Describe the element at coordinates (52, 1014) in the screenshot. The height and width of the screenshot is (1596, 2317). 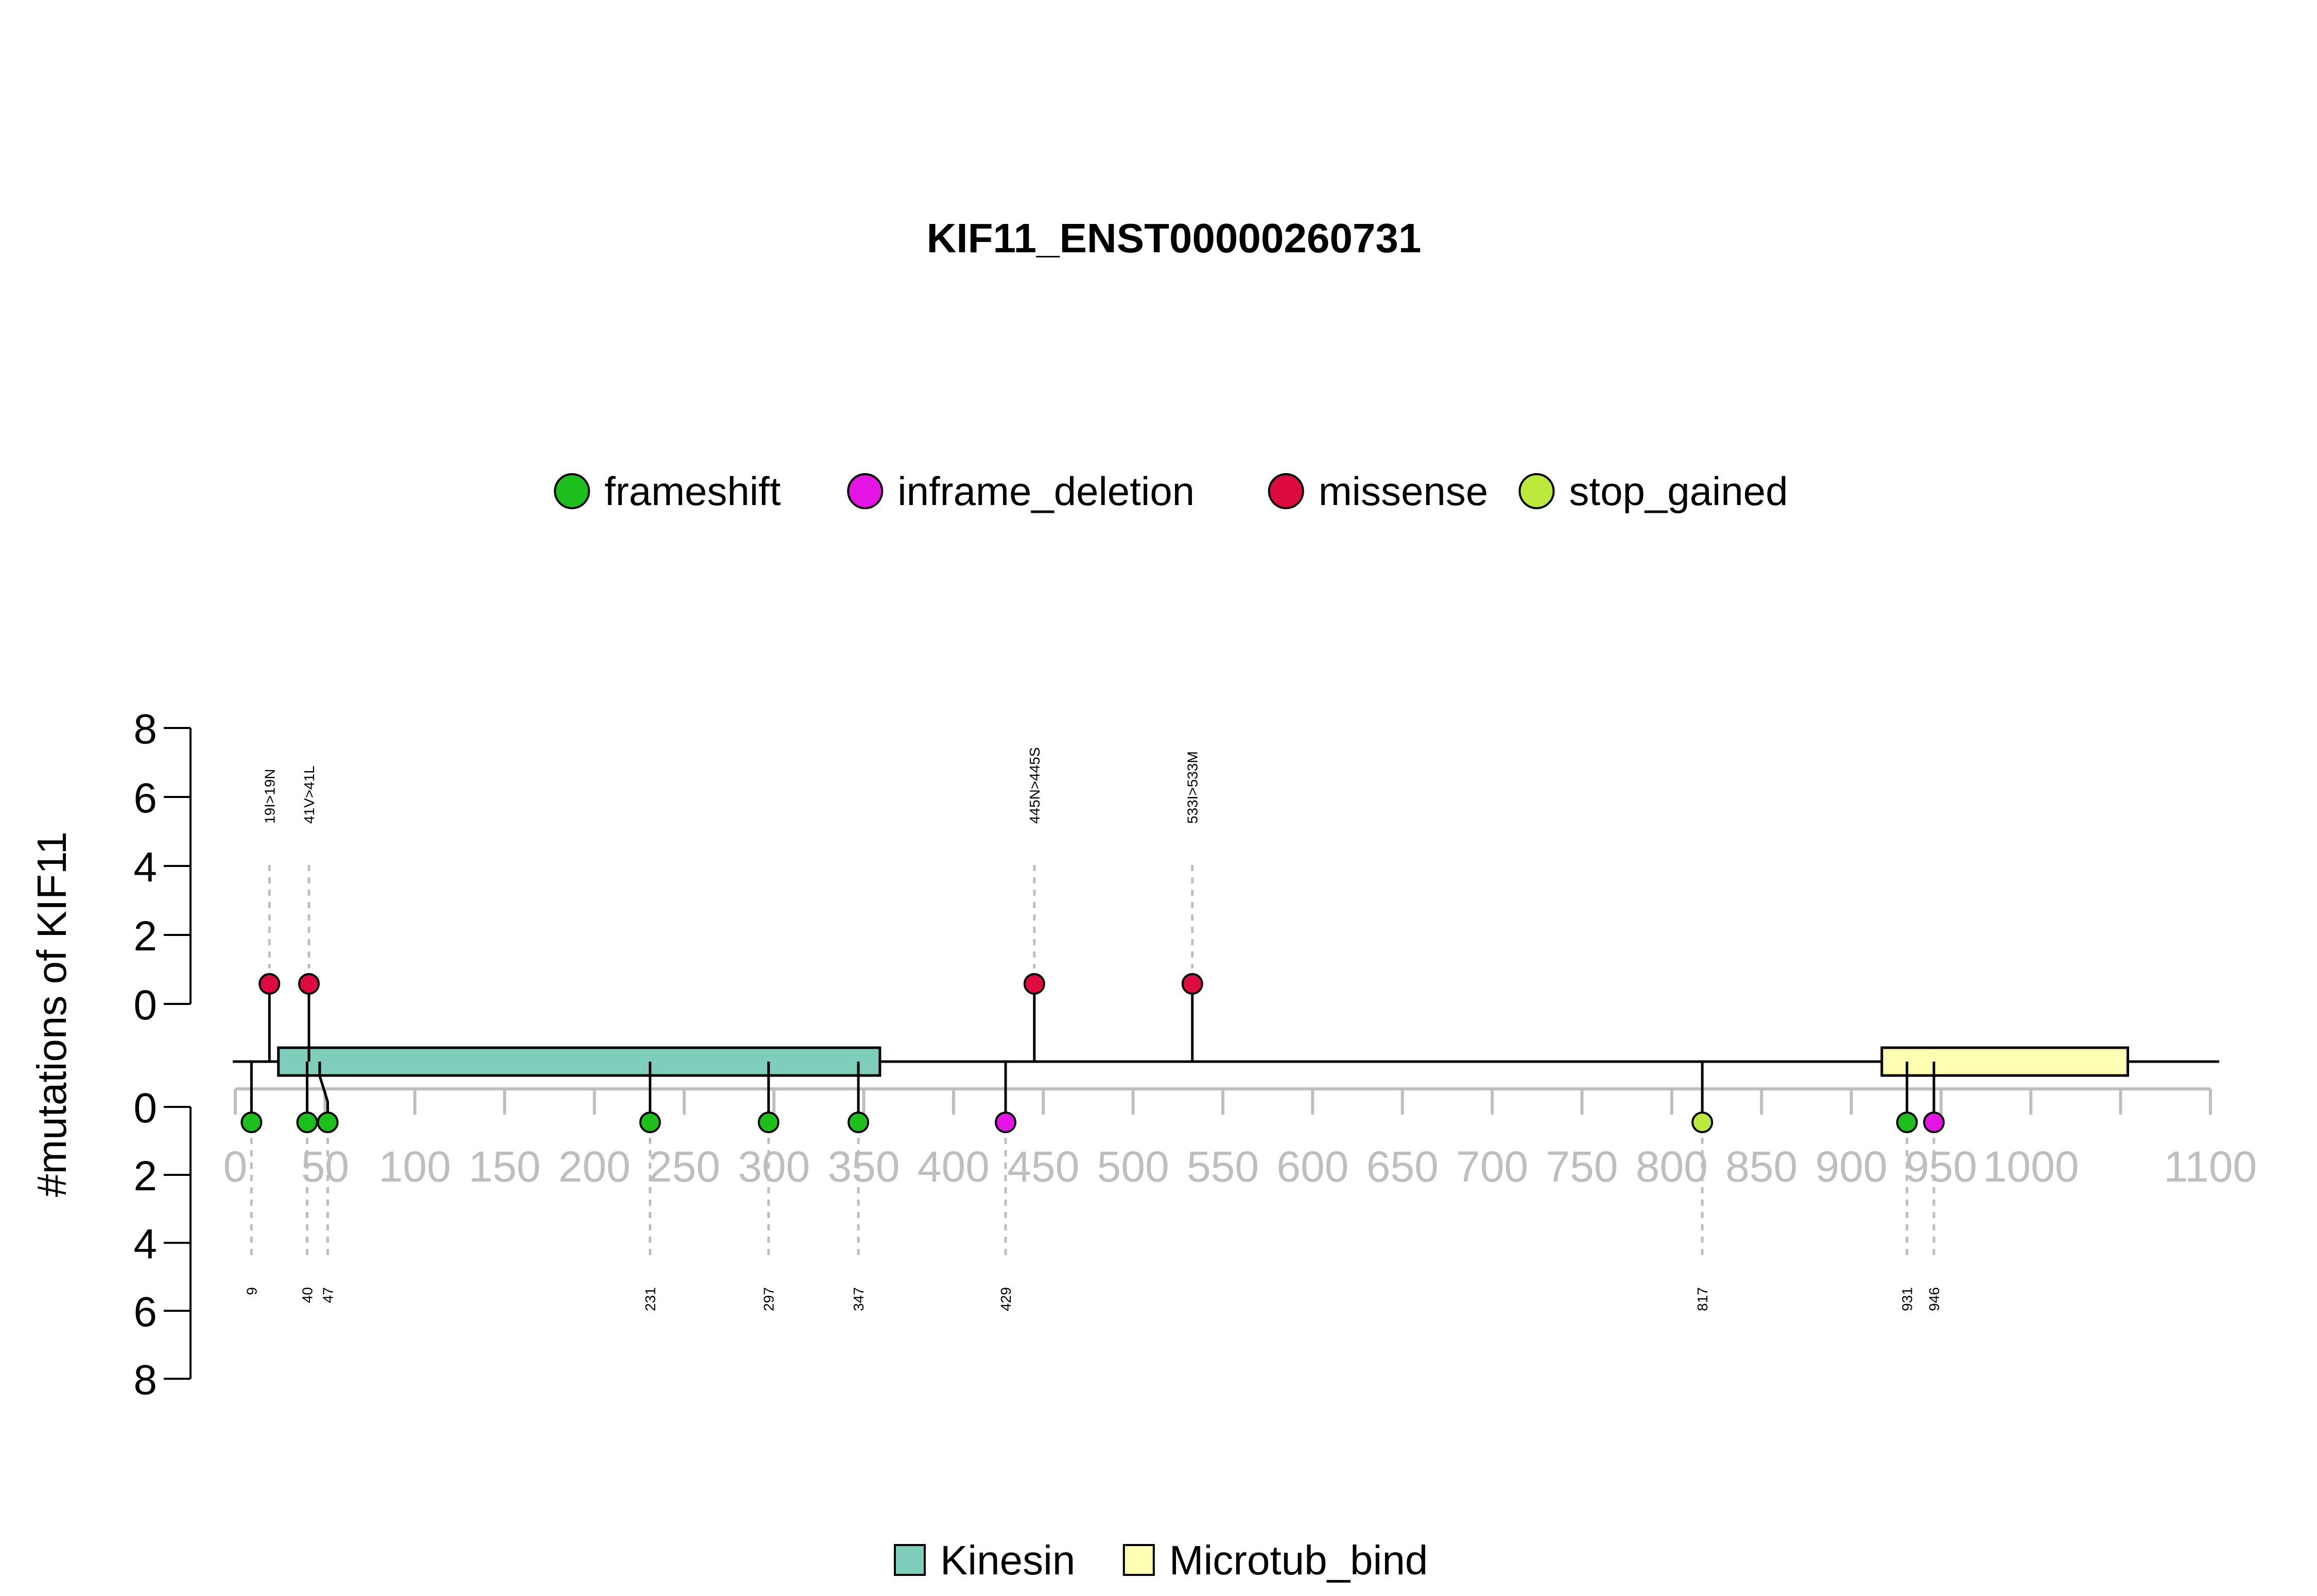
I see `y-axis-label: #mutations of KIF11` at that location.